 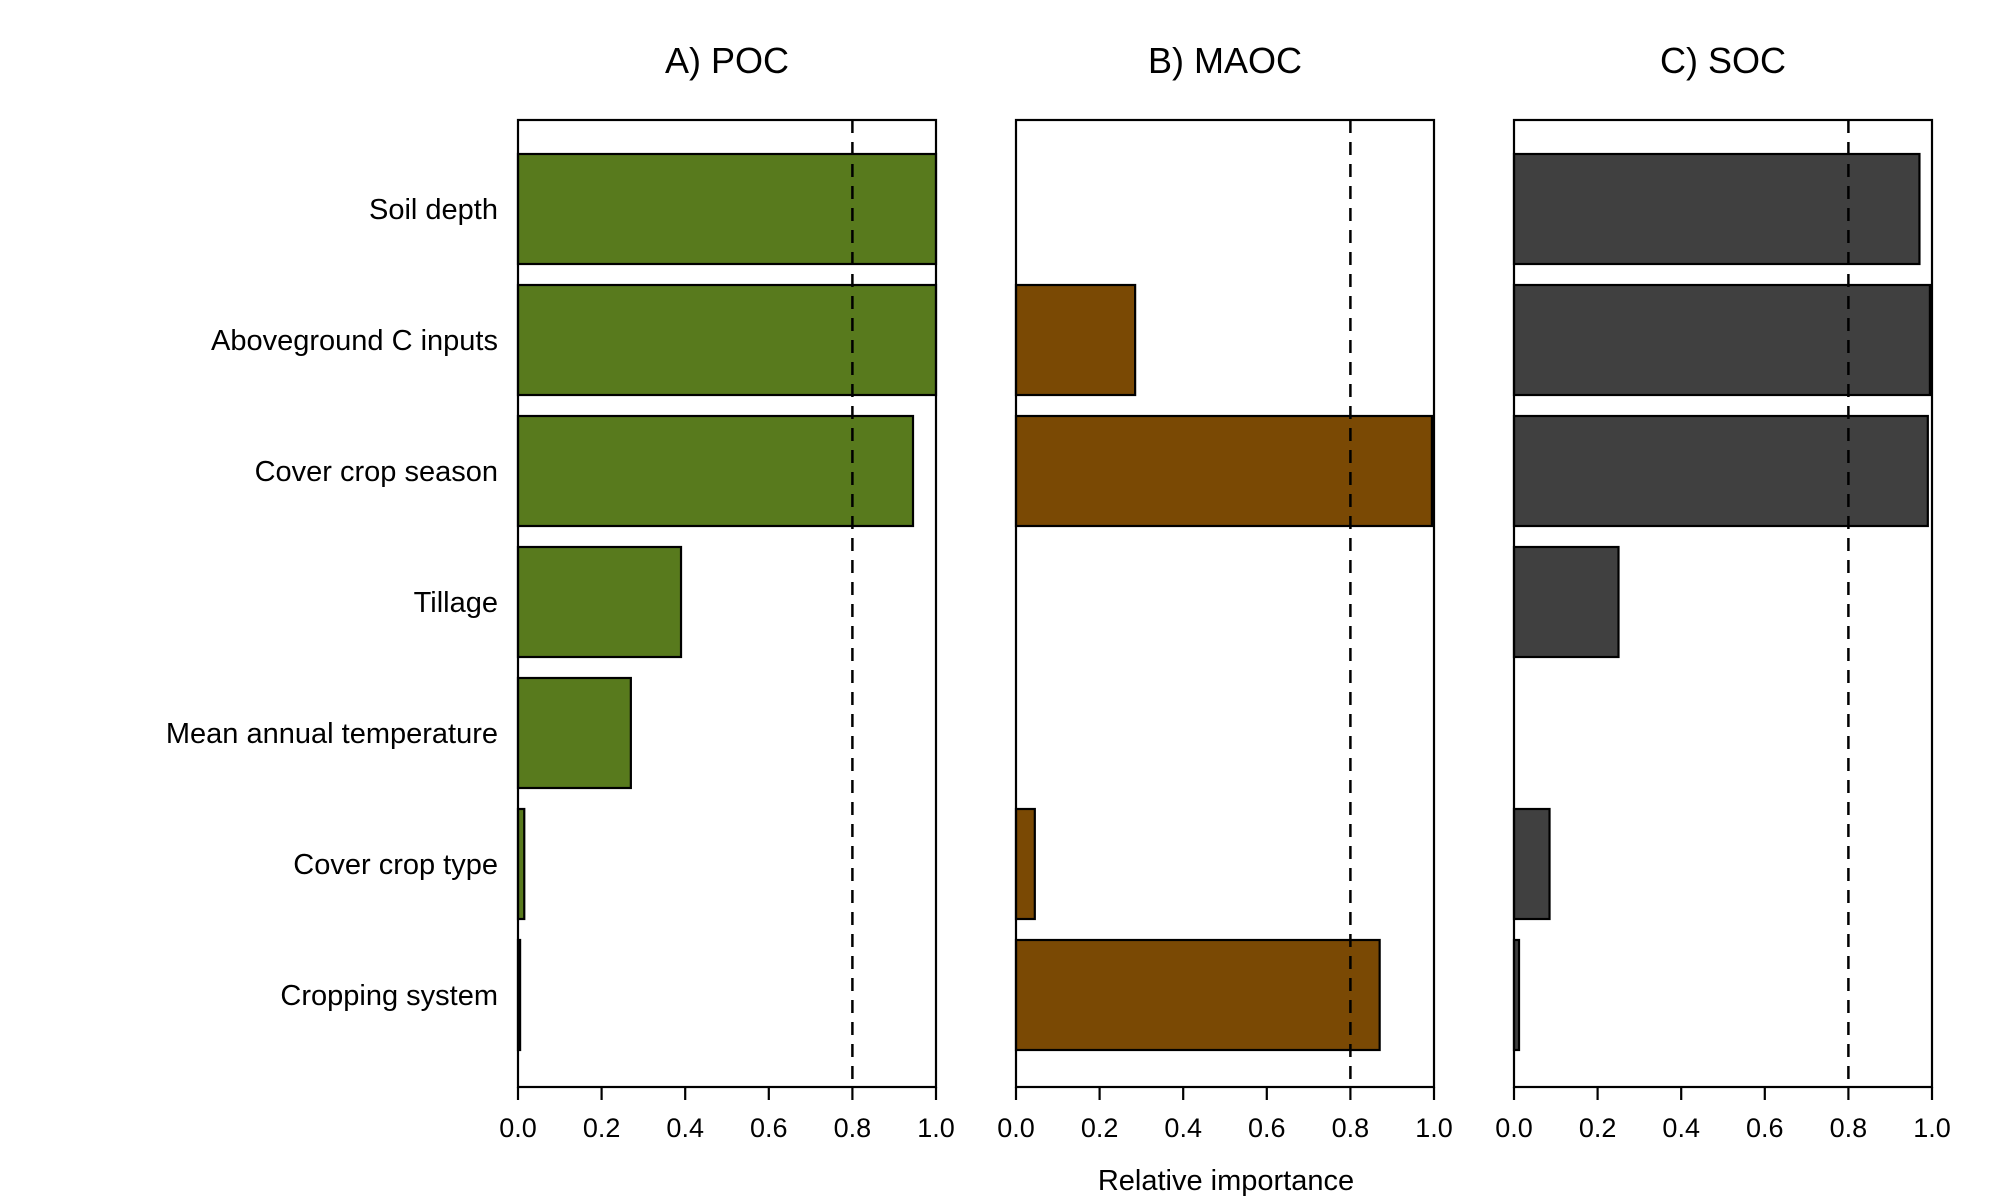 What do you see at coordinates (1267, 1128) in the screenshot?
I see `x-tick-label-b-maoc-0-6: 0.6` at bounding box center [1267, 1128].